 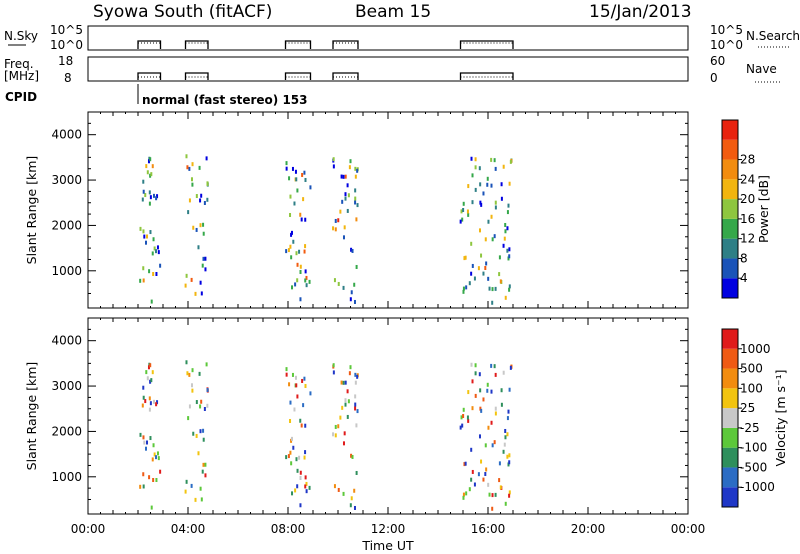 What do you see at coordinates (68, 78) in the screenshot?
I see `freq-left-tick-bottom: 8` at bounding box center [68, 78].